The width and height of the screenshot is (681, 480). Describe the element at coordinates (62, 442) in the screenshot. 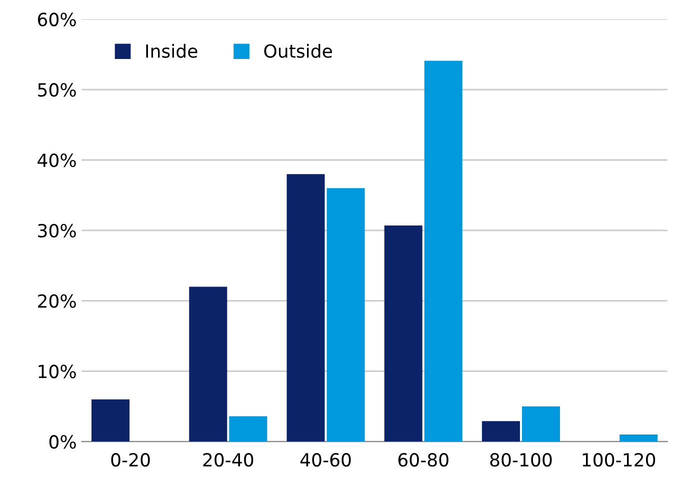

I see `y-tick-label: 0%` at that location.